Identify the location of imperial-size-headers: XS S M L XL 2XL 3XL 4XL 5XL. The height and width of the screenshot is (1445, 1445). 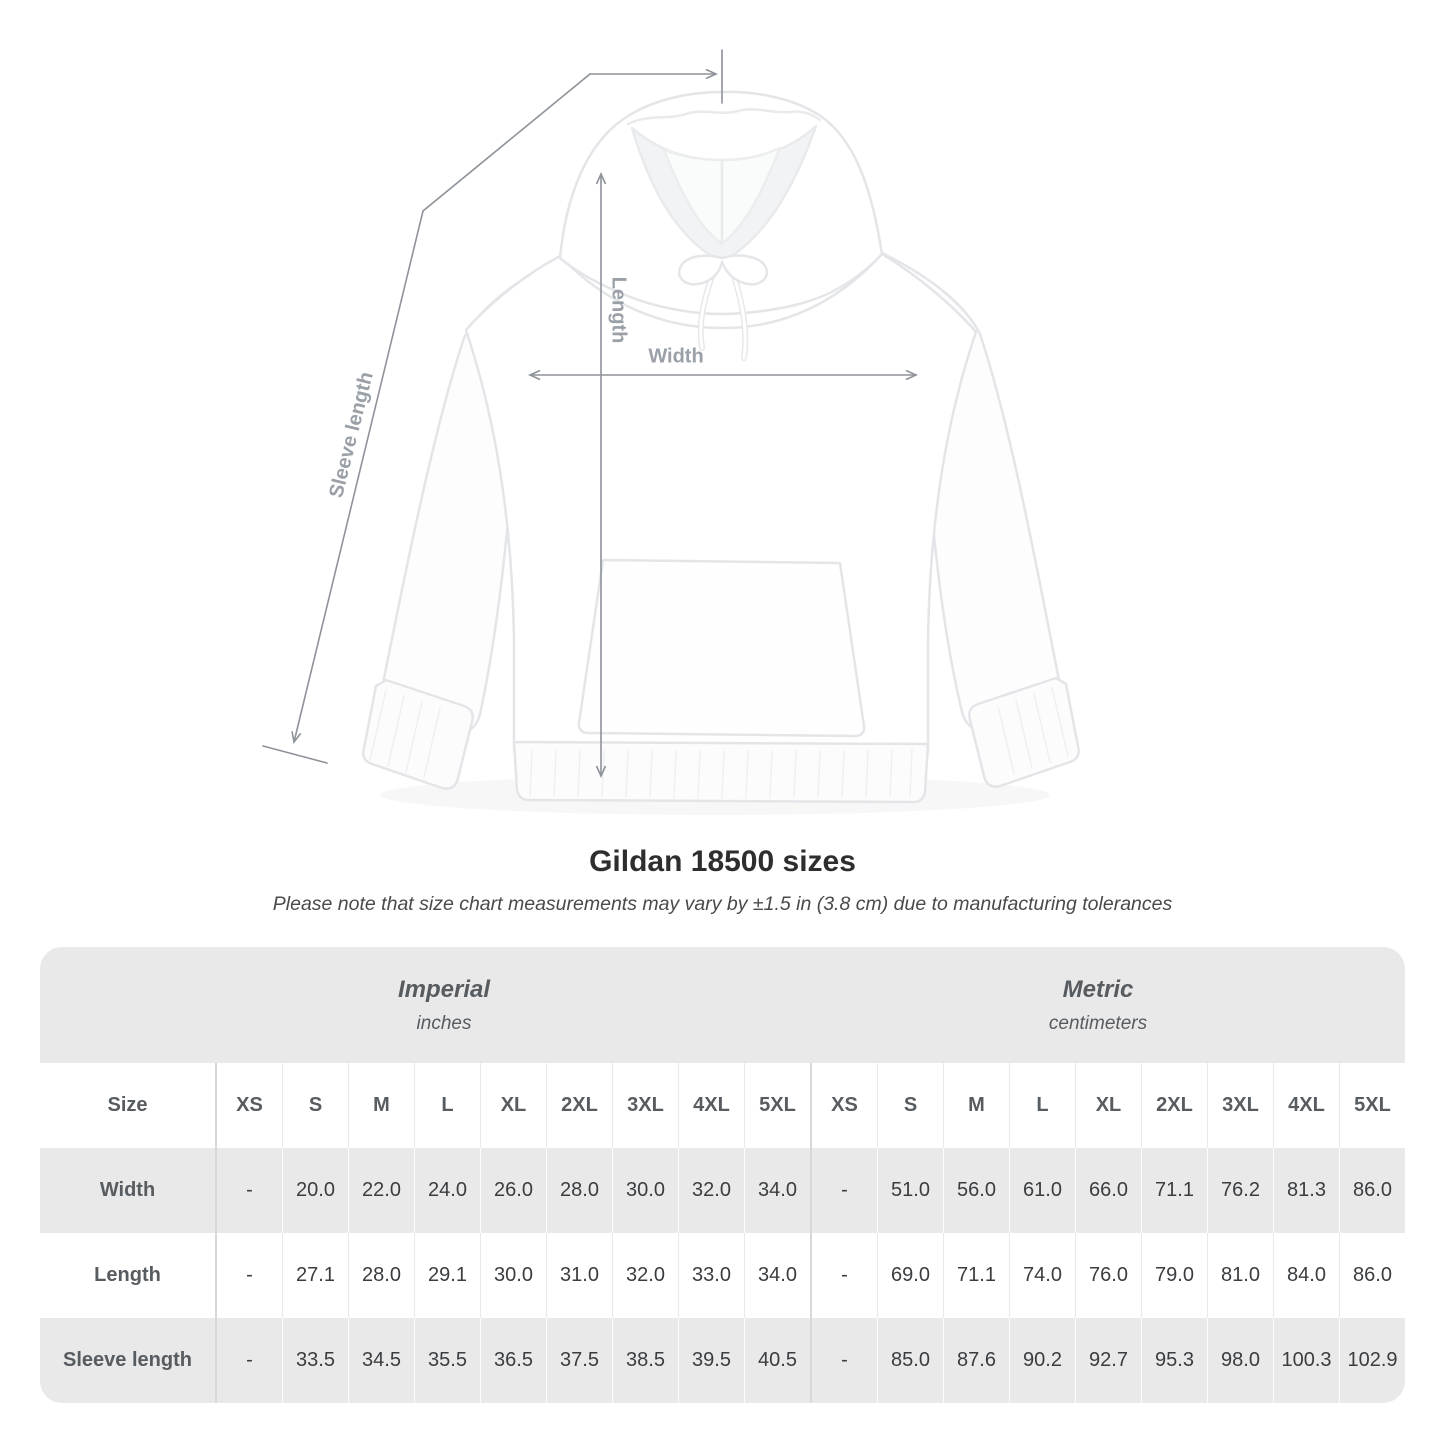
(512, 1105).